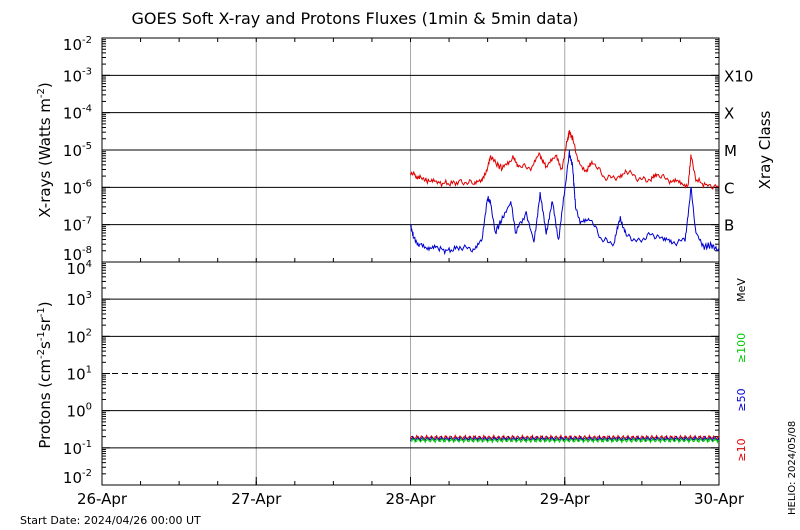 The height and width of the screenshot is (530, 800). What do you see at coordinates (792, 468) in the screenshot?
I see `helio-date-stamp: HELIO: 2024/05/08` at bounding box center [792, 468].